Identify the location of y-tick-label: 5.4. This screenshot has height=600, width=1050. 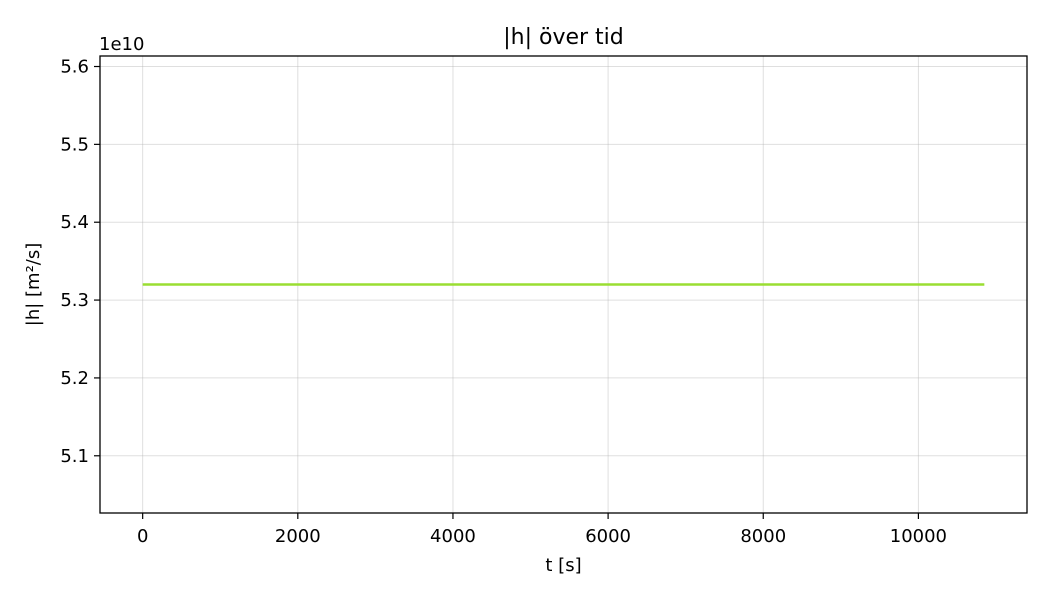
(74, 222).